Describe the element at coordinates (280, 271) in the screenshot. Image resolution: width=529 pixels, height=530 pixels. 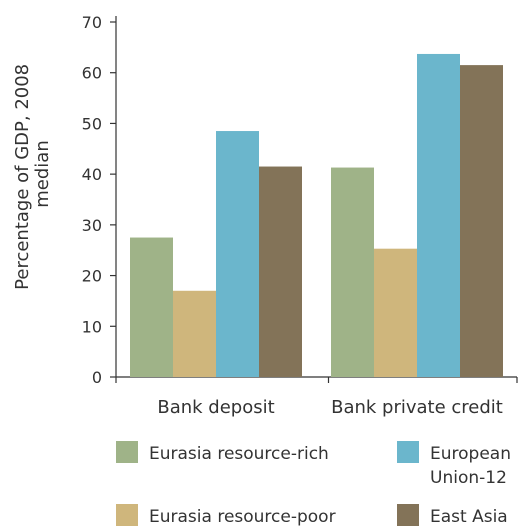
I see `bar-east-asia-bank-deposit` at that location.